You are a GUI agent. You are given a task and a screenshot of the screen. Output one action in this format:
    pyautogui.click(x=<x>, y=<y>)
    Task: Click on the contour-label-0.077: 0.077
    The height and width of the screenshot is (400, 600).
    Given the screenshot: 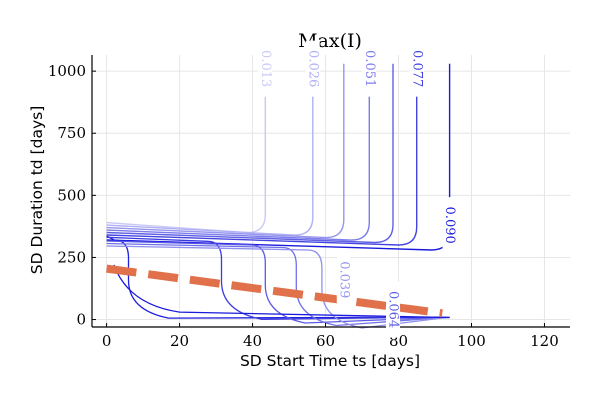 What is the action you would take?
    pyautogui.click(x=416, y=68)
    